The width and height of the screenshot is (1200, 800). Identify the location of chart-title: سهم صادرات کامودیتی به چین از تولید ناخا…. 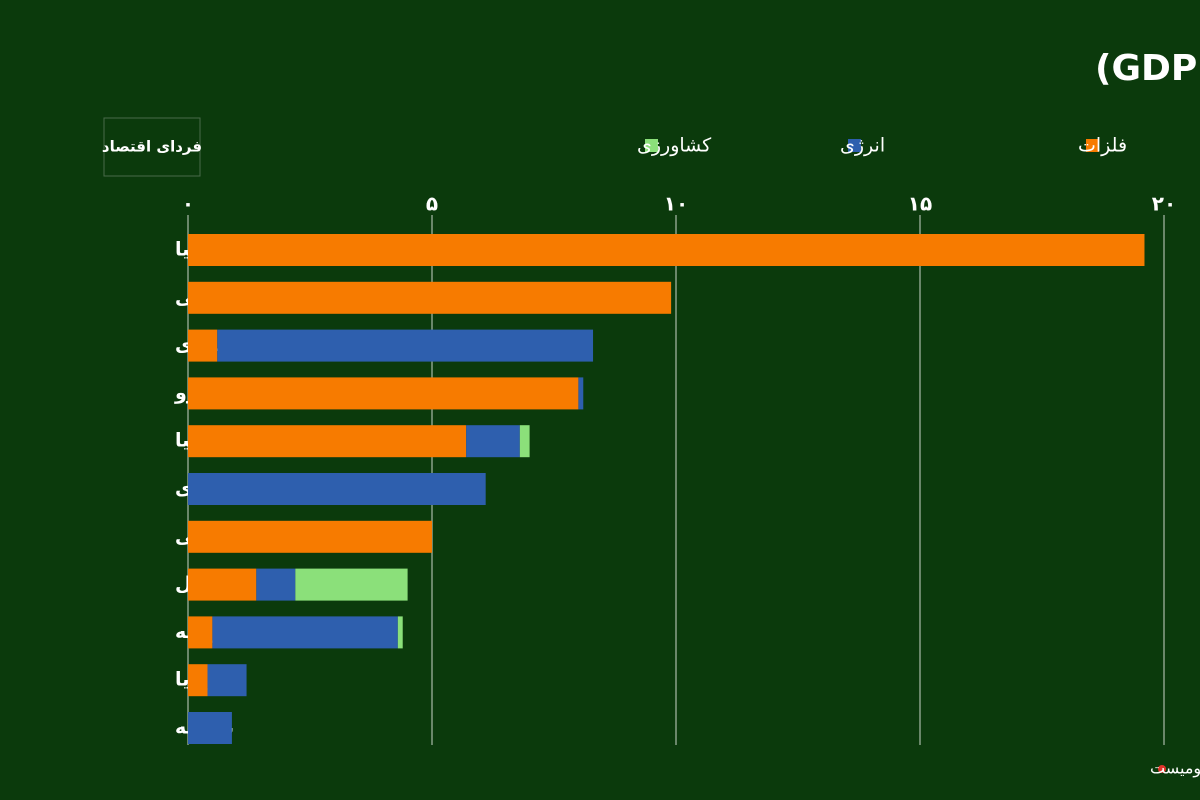
(1147, 68).